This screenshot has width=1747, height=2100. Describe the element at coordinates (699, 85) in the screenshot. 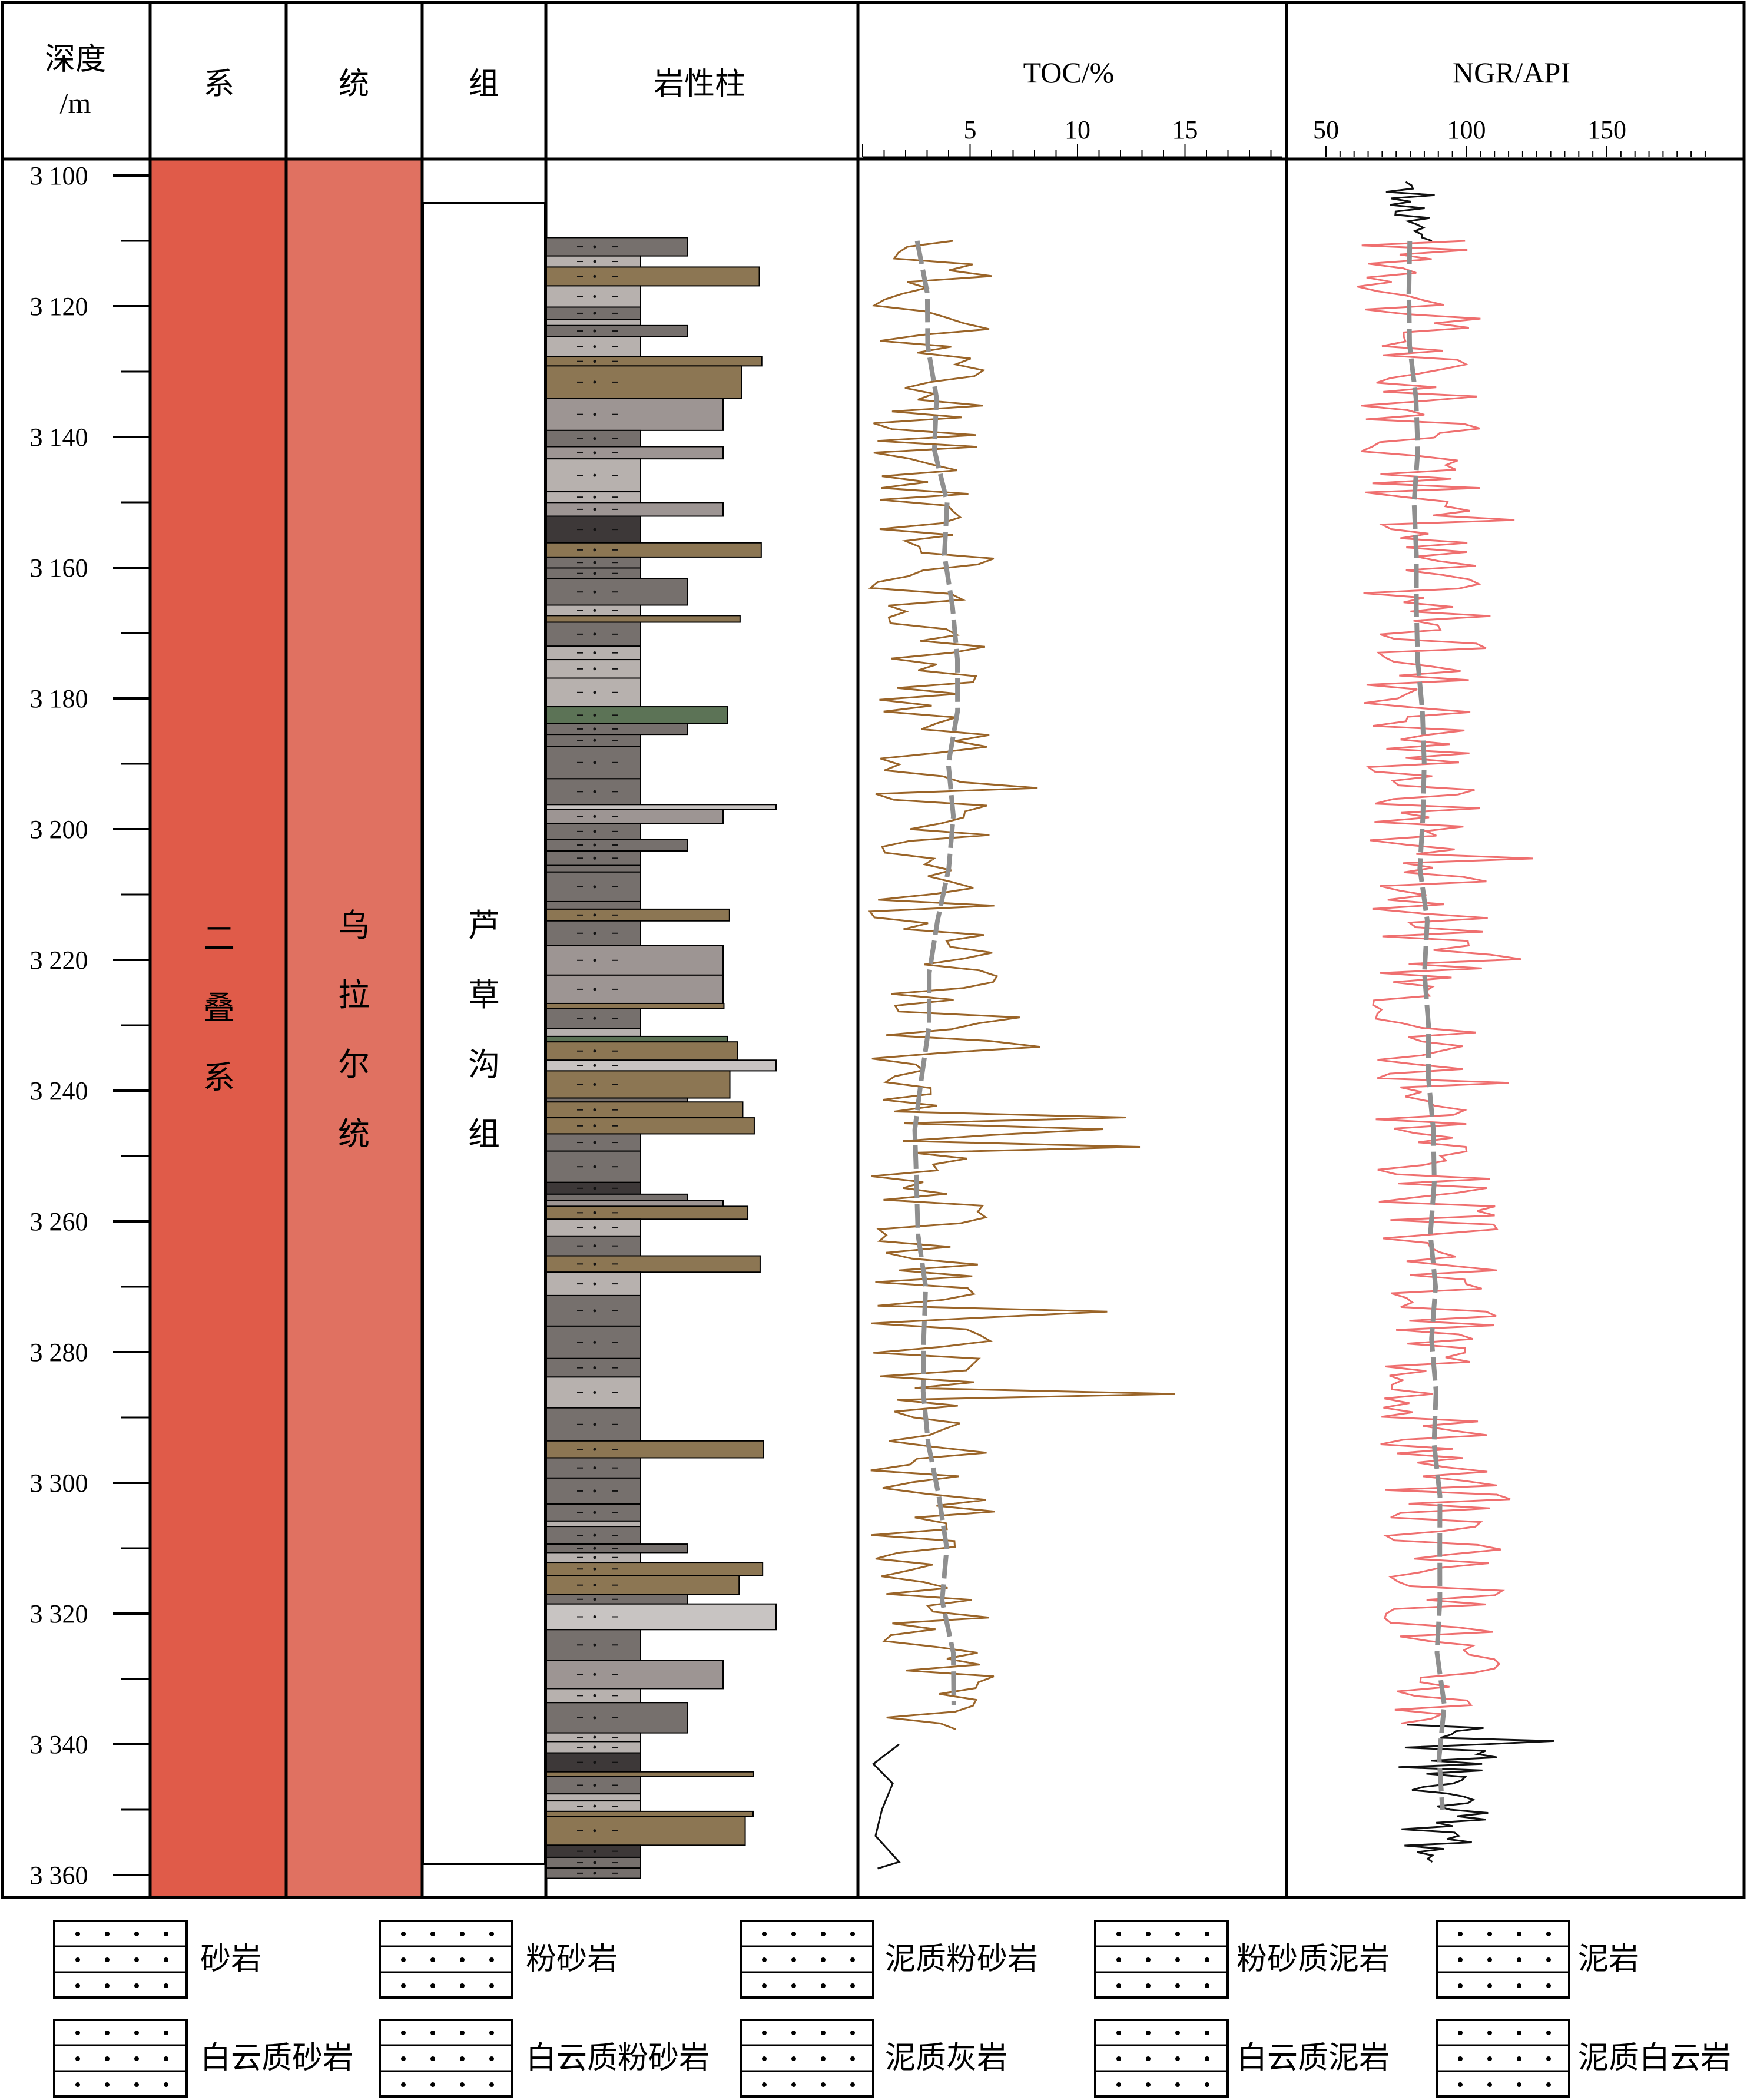

I see `lithology-header: 岩性柱` at that location.